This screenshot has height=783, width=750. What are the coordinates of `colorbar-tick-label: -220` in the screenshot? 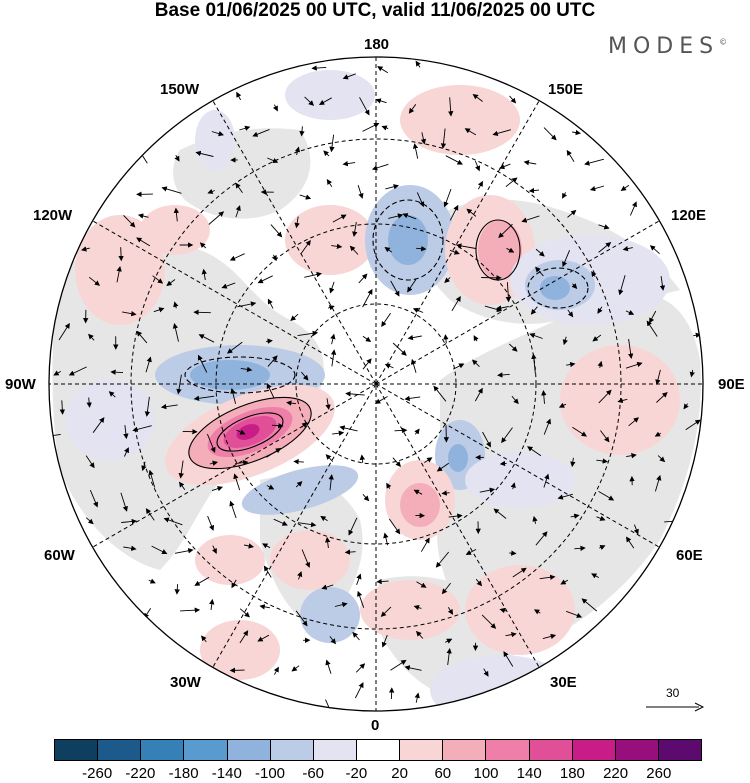 It's located at (140, 773).